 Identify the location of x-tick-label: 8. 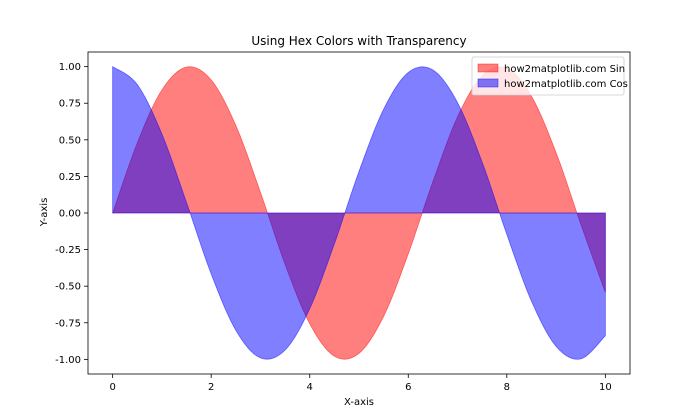
(507, 387).